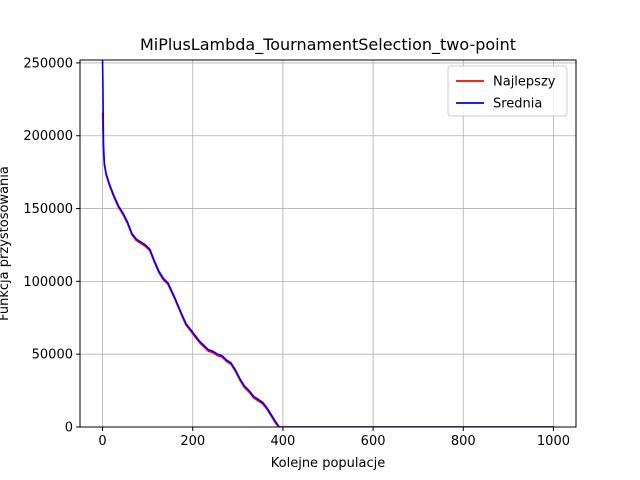 Image resolution: width=640 pixels, height=480 pixels. I want to click on y-tick-label: 200000, so click(48, 136).